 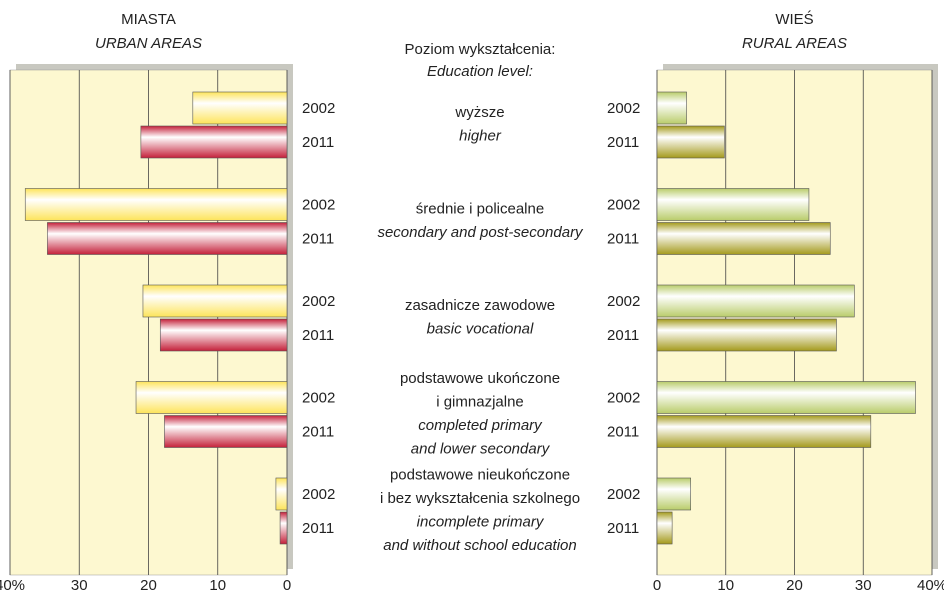 I want to click on center-title: Poziom wykształcenia:, so click(x=480, y=49).